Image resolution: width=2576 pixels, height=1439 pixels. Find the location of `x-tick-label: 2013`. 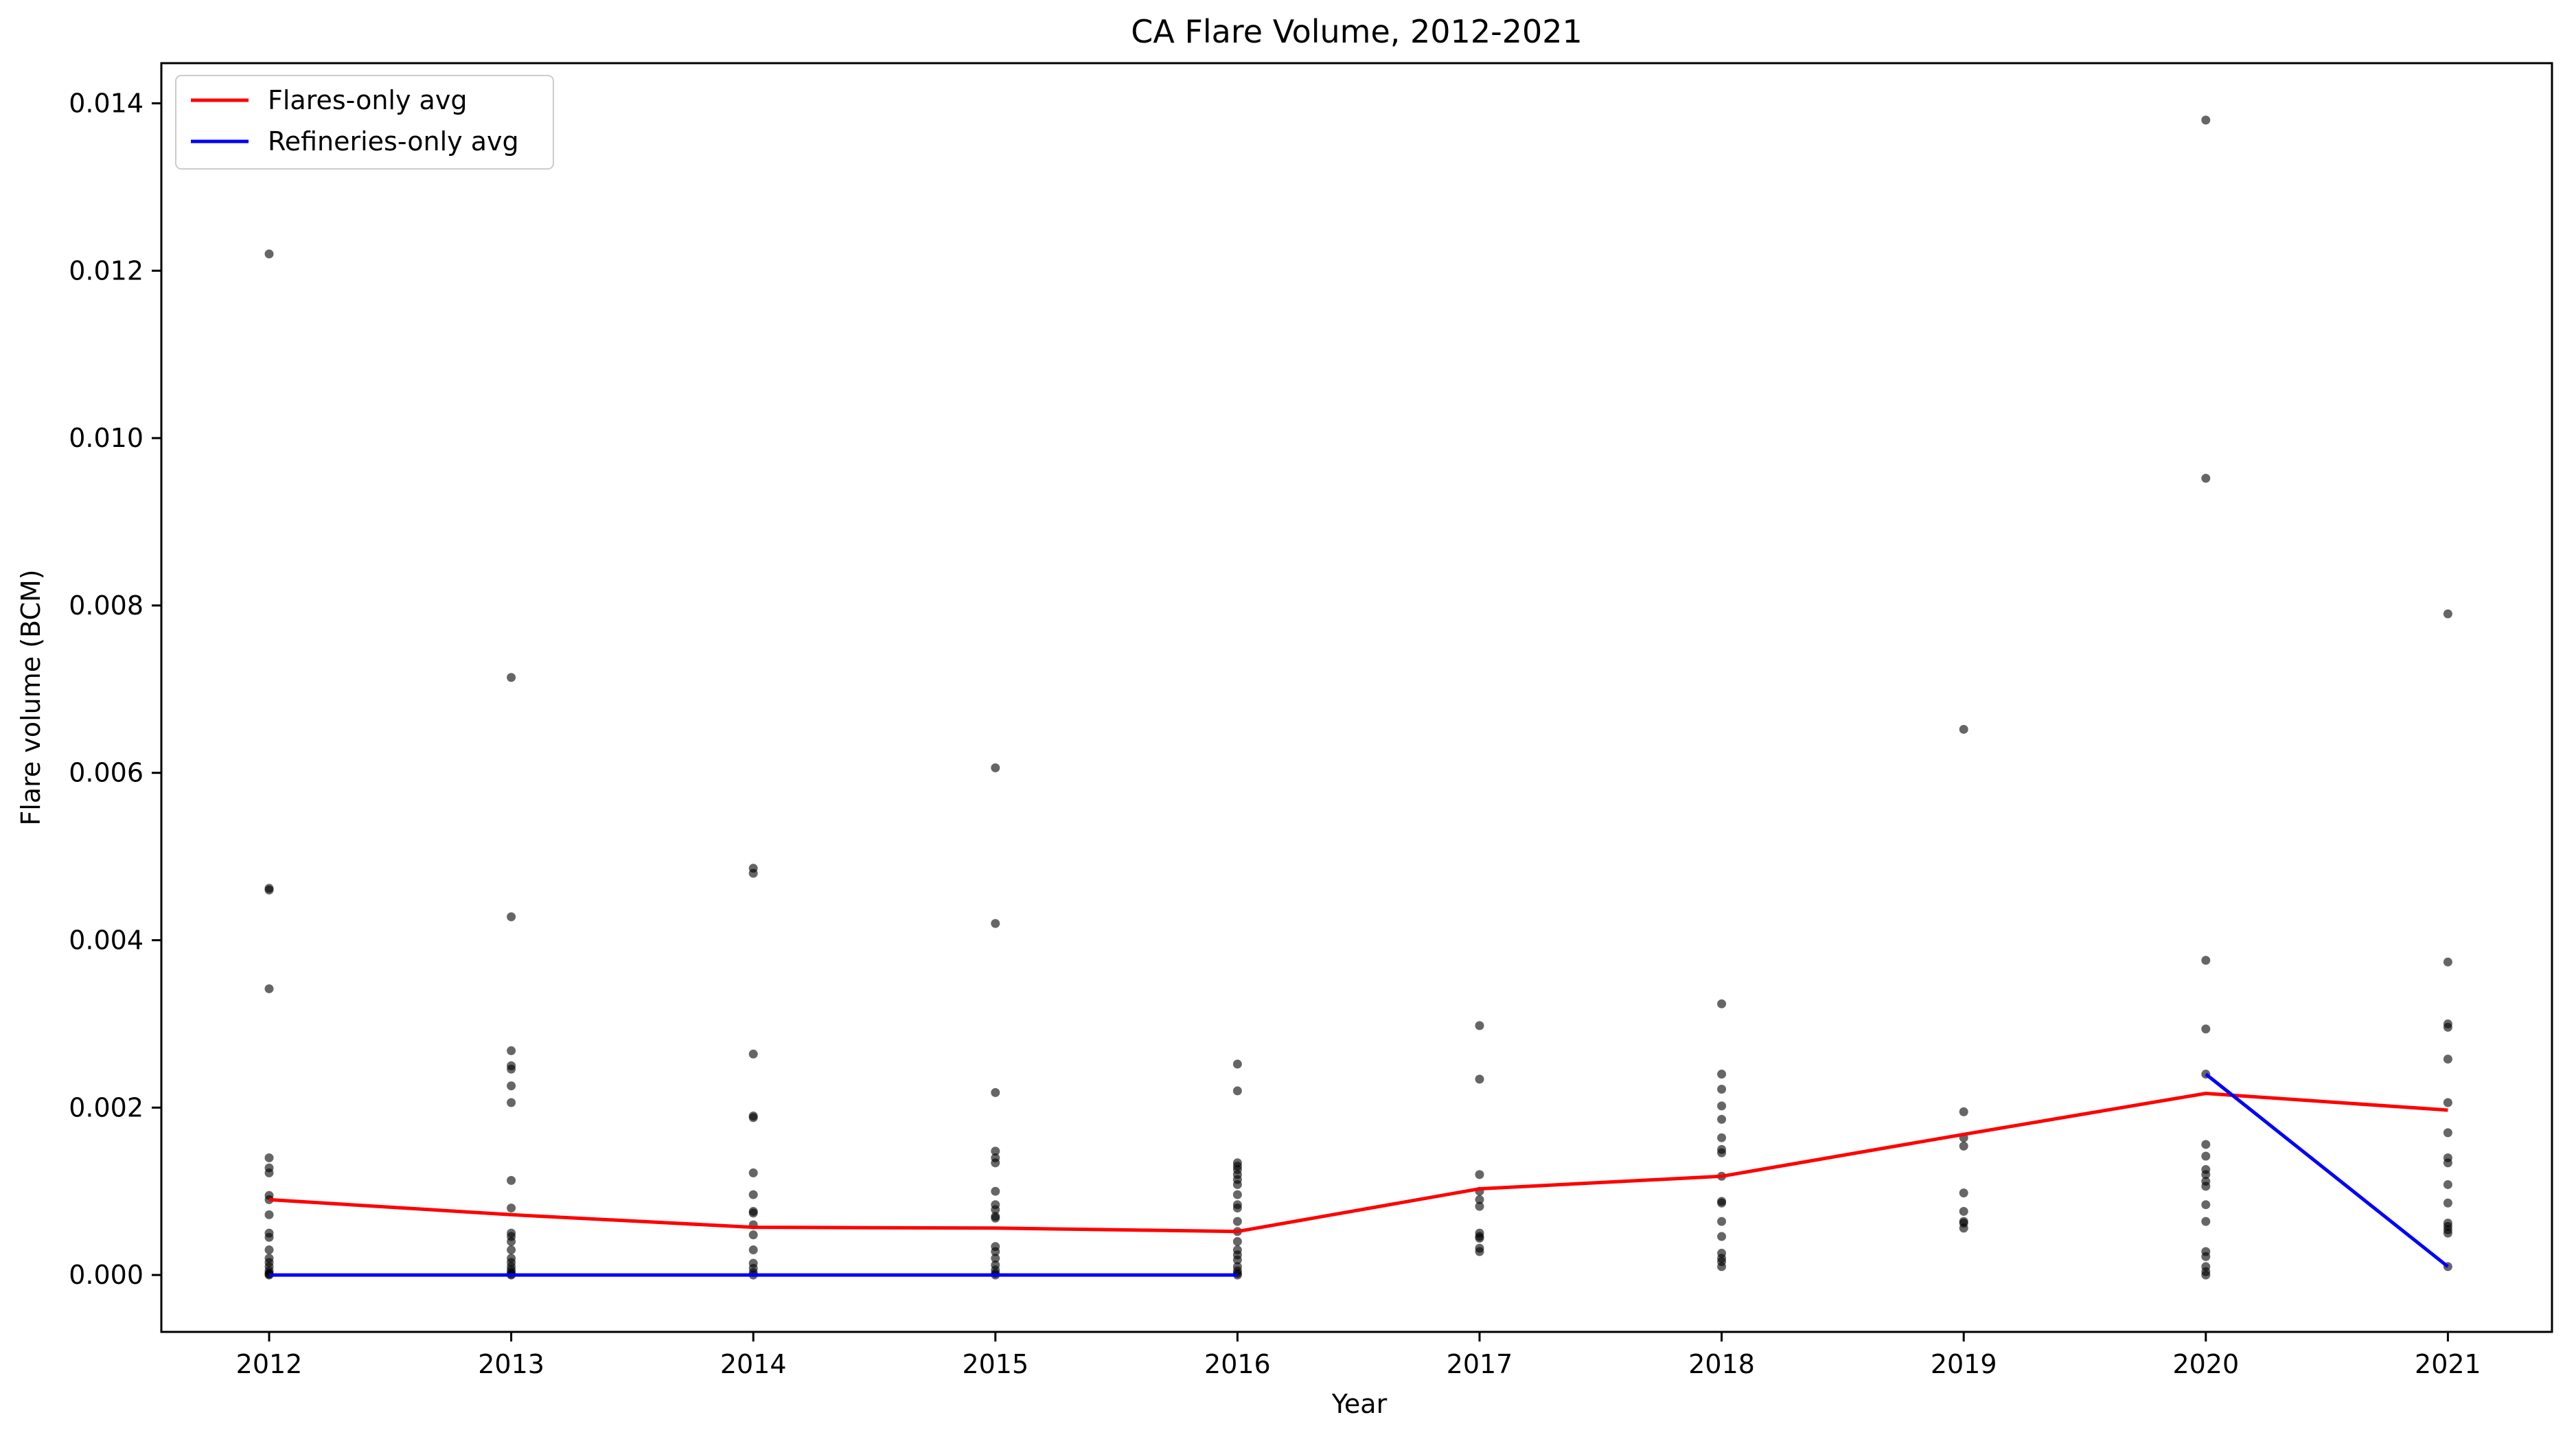

x-tick-label: 2013 is located at coordinates (511, 1364).